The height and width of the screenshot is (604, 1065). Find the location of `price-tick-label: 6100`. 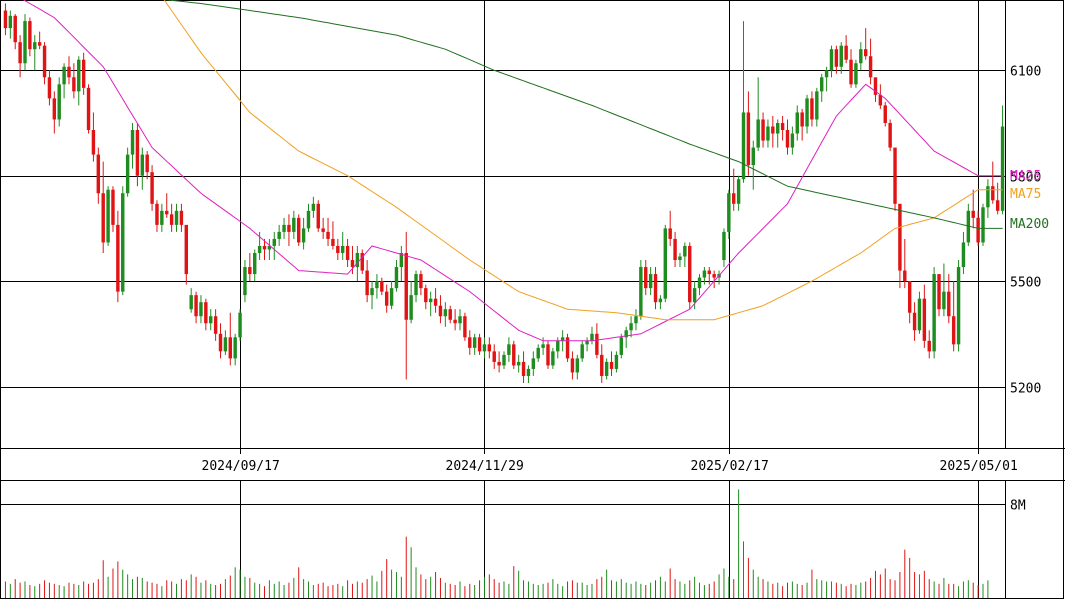

price-tick-label: 6100 is located at coordinates (1025, 72).